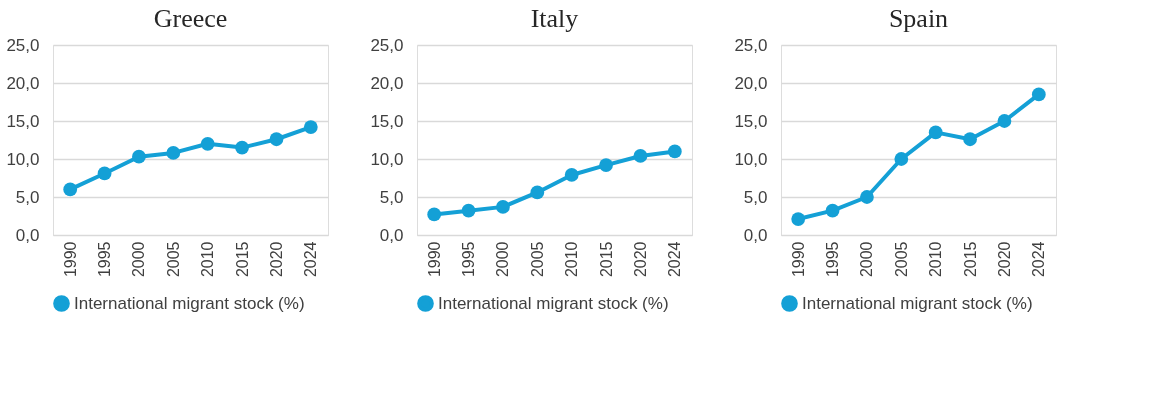 The height and width of the screenshot is (415, 1174). Describe the element at coordinates (190, 18) in the screenshot. I see `chart-title: Greece` at that location.